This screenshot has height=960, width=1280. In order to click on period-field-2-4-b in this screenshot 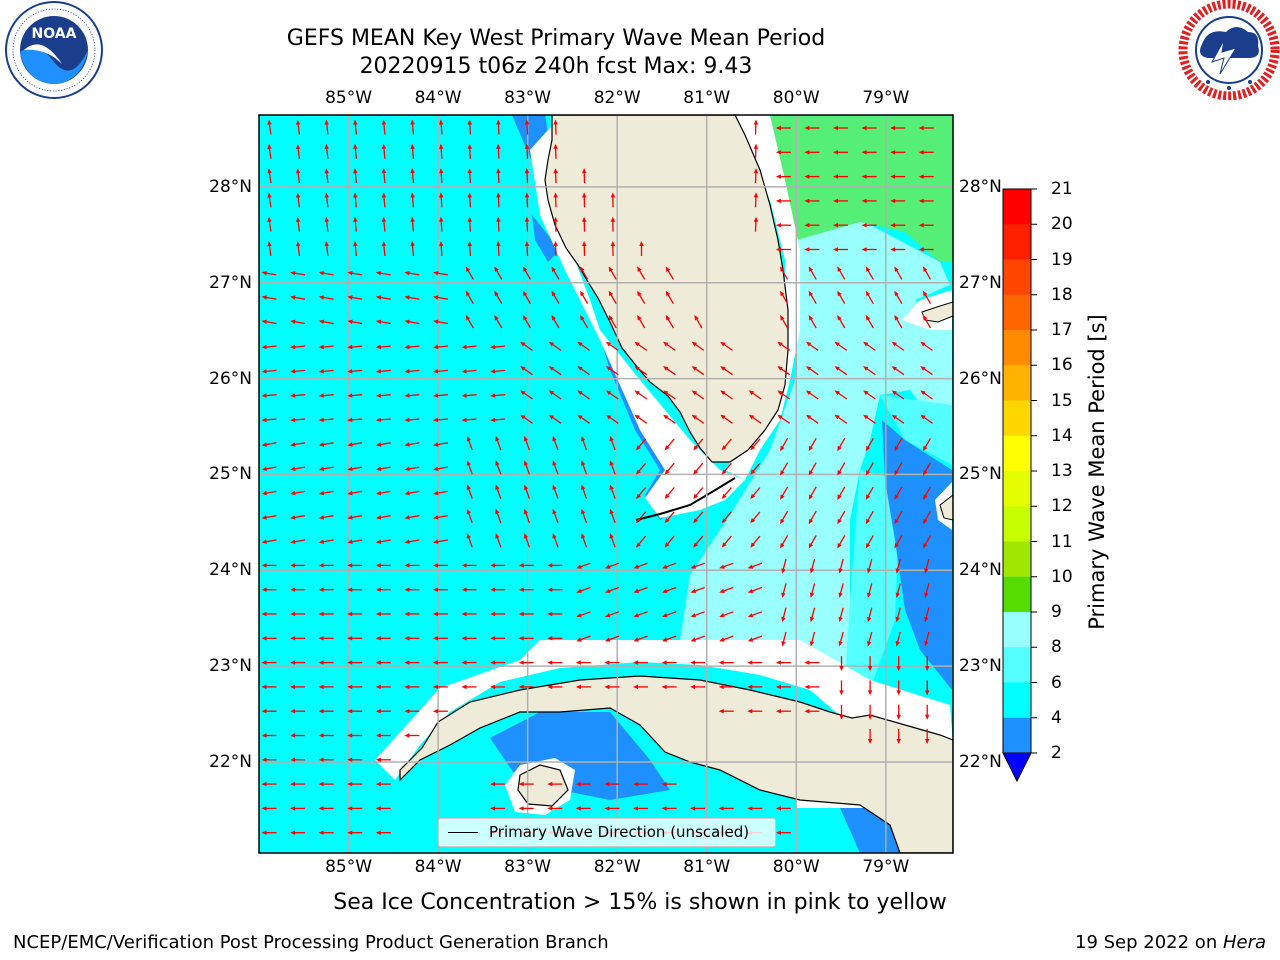, I will do `click(546, 238)`.